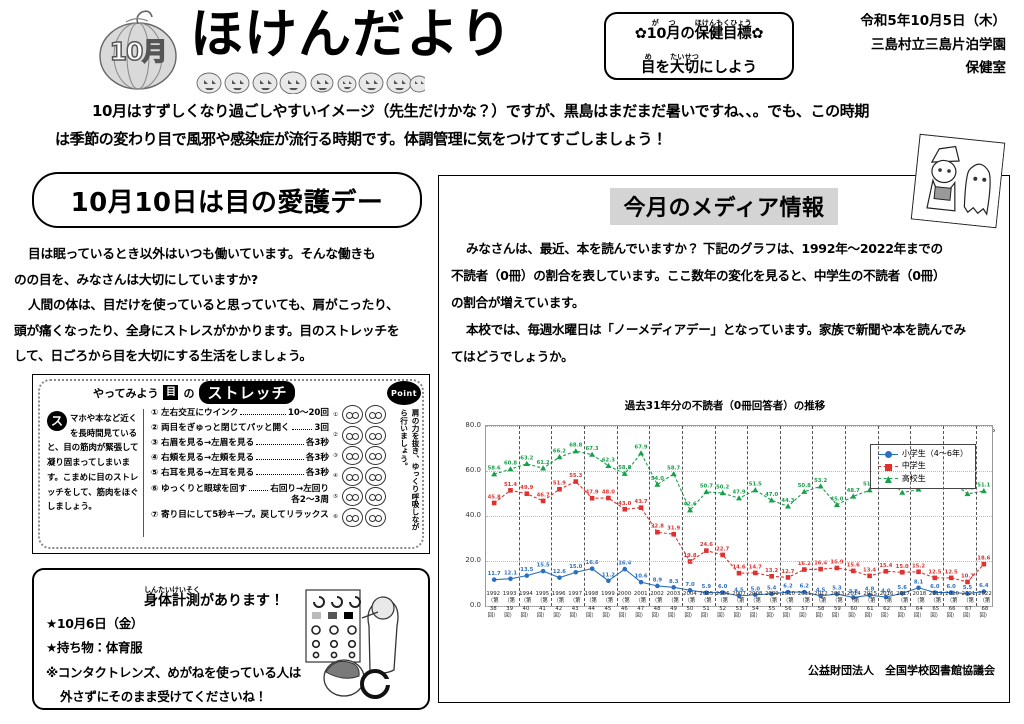 The height and width of the screenshot is (724, 1024). Describe the element at coordinates (510, 573) in the screenshot. I see `chart-data-label: 12.1` at that location.